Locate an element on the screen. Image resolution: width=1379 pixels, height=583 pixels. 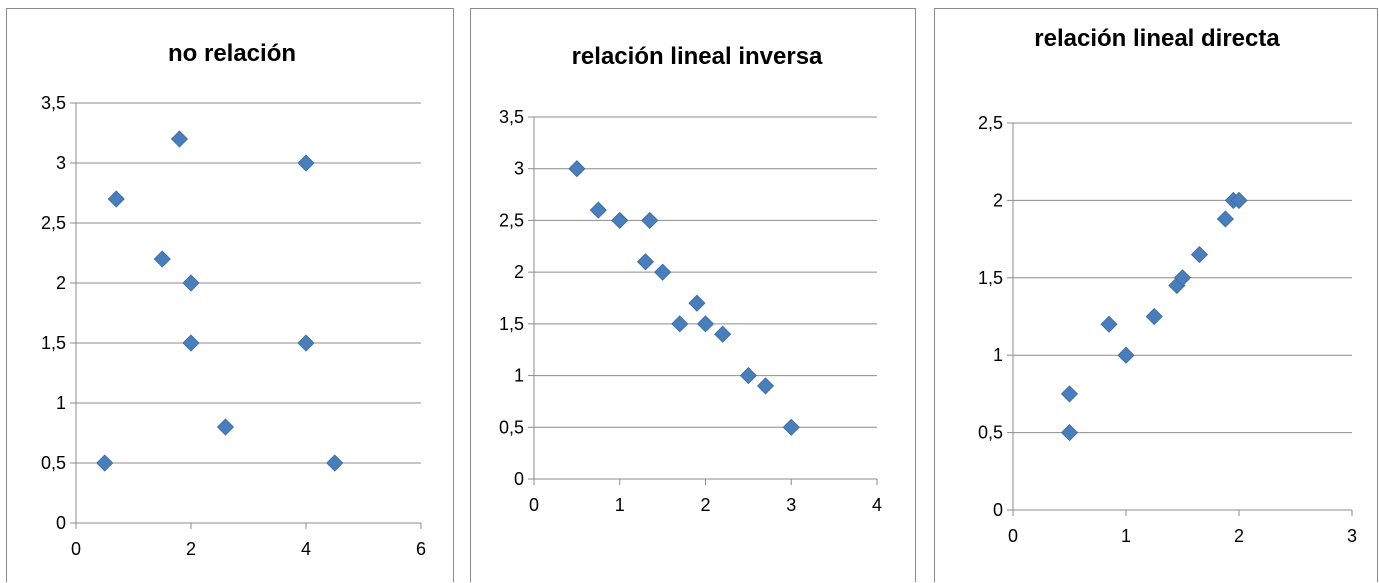
chart-title: relación lineal inversa is located at coordinates (697, 56).